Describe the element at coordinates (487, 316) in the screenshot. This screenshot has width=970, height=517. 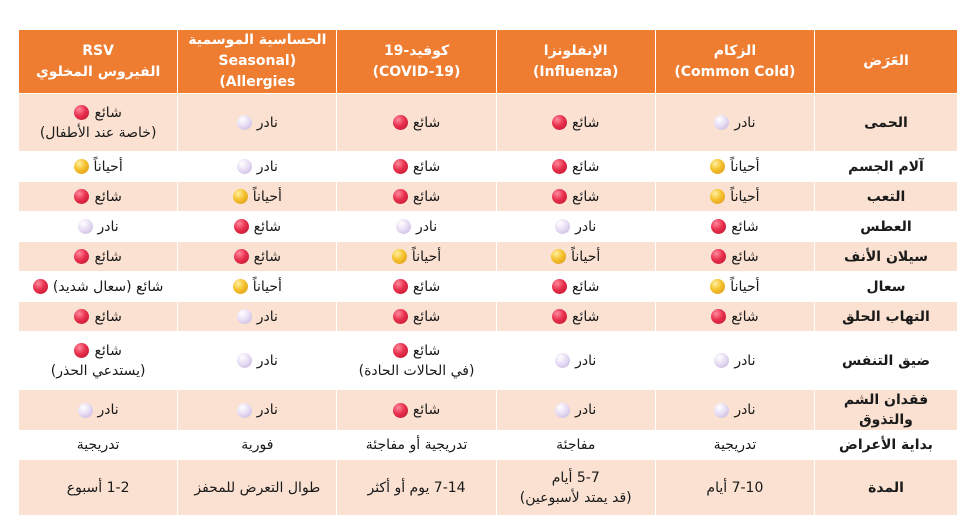
I see `table-row: التهاب الحلق شائع شائع شائع نادر شائع` at that location.